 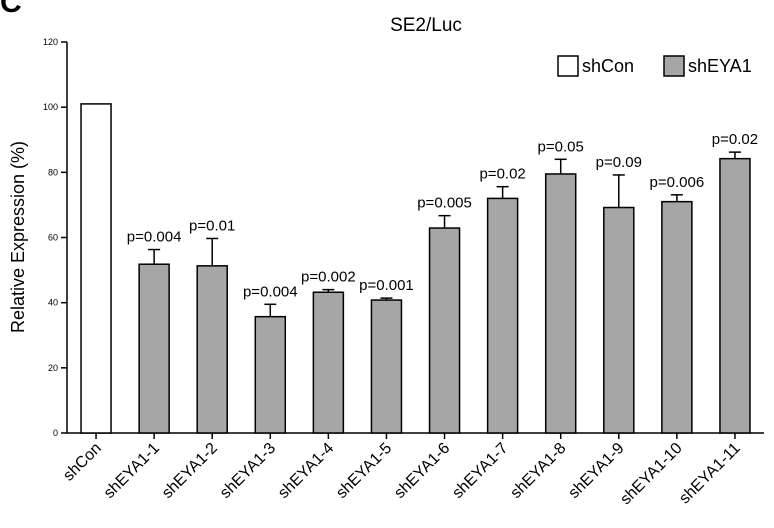 What do you see at coordinates (422, 471) in the screenshot?
I see `x-tick-label: shEYA1-6` at bounding box center [422, 471].